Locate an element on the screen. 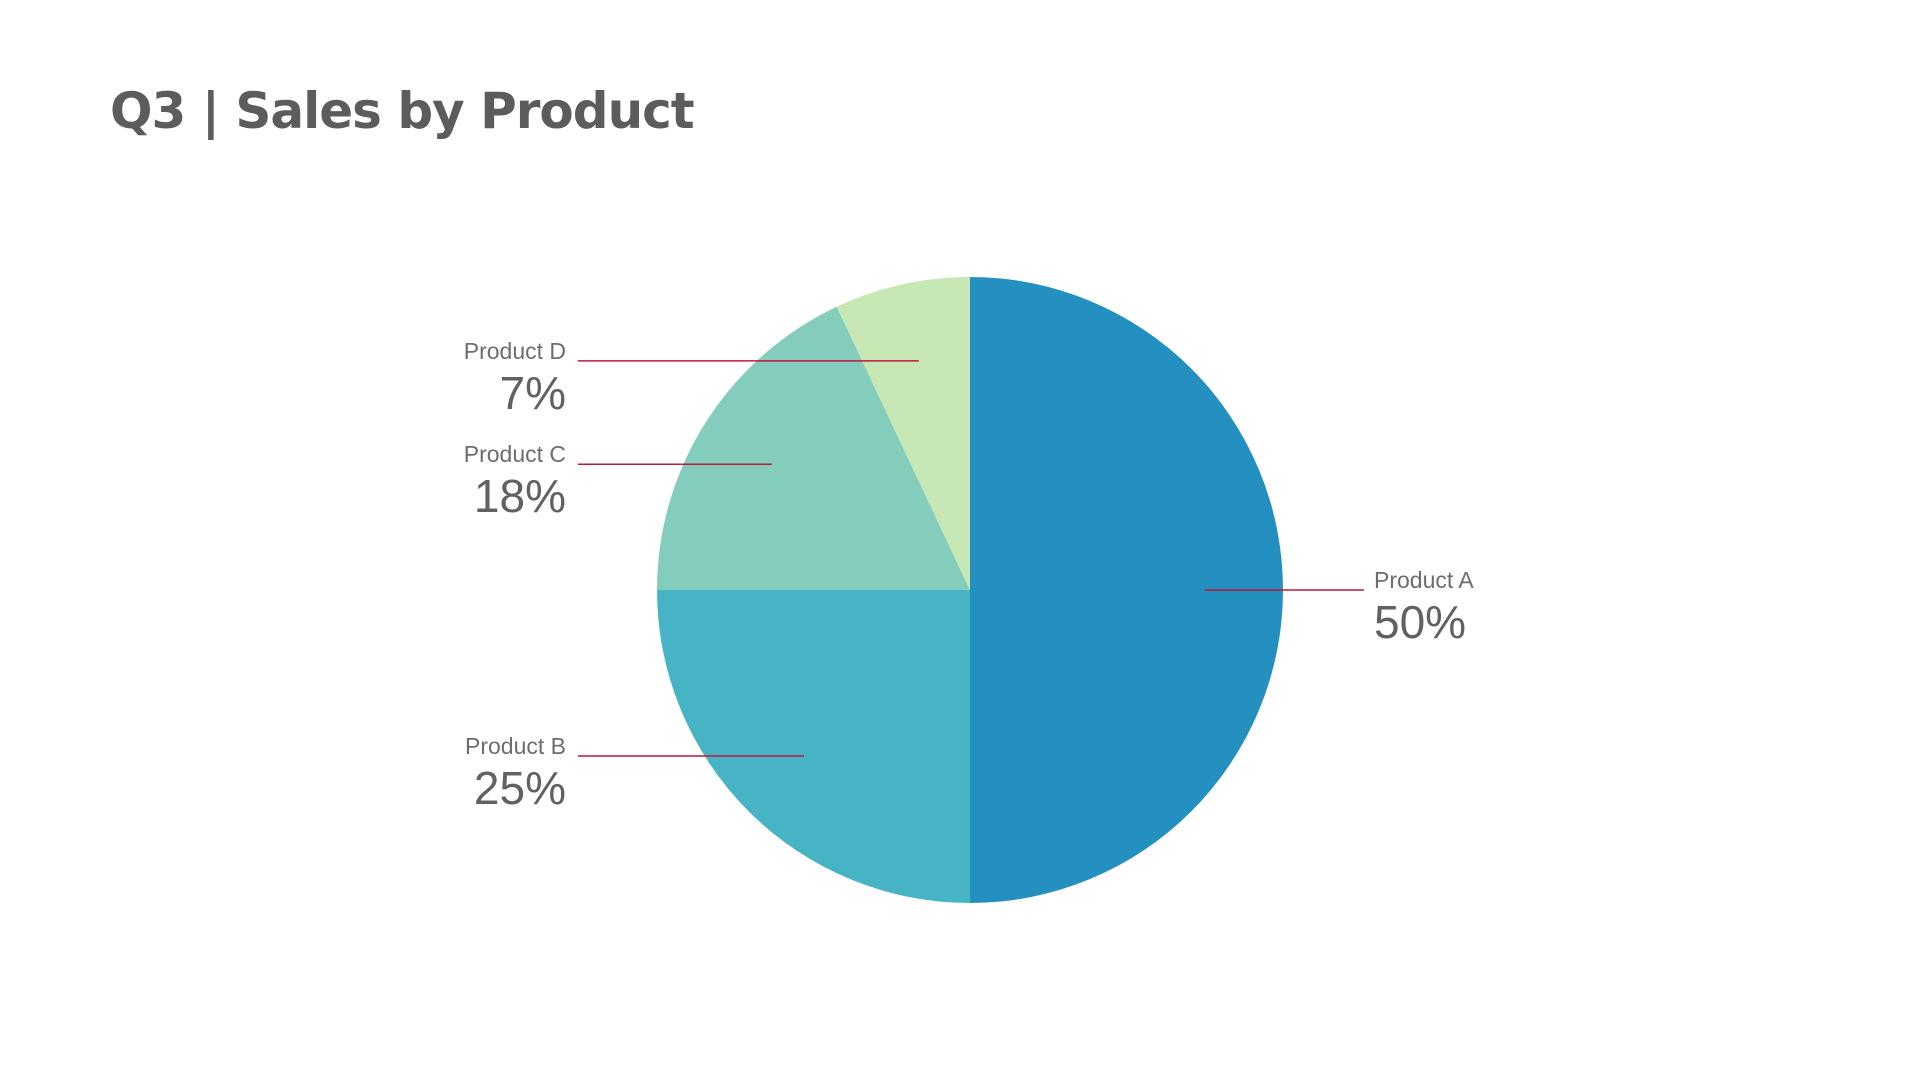  slice-value-product-b: 25% is located at coordinates (520, 788).